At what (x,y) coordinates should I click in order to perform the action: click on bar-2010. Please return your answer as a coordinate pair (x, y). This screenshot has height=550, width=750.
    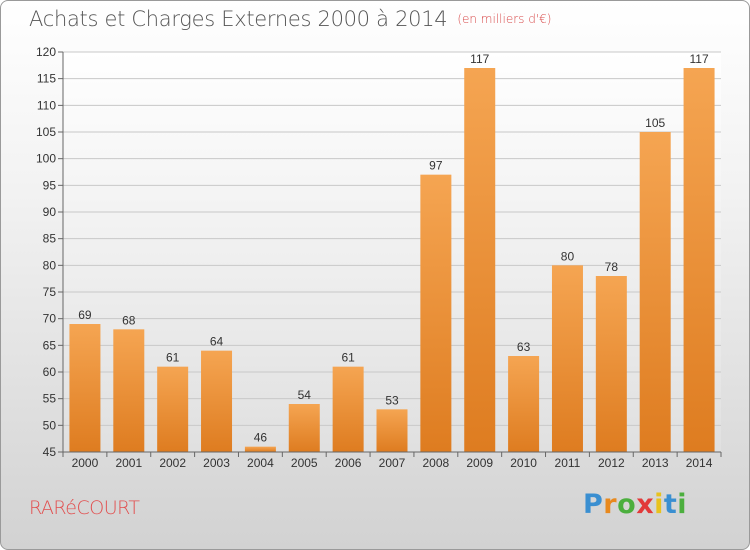
    Looking at the image, I should click on (524, 404).